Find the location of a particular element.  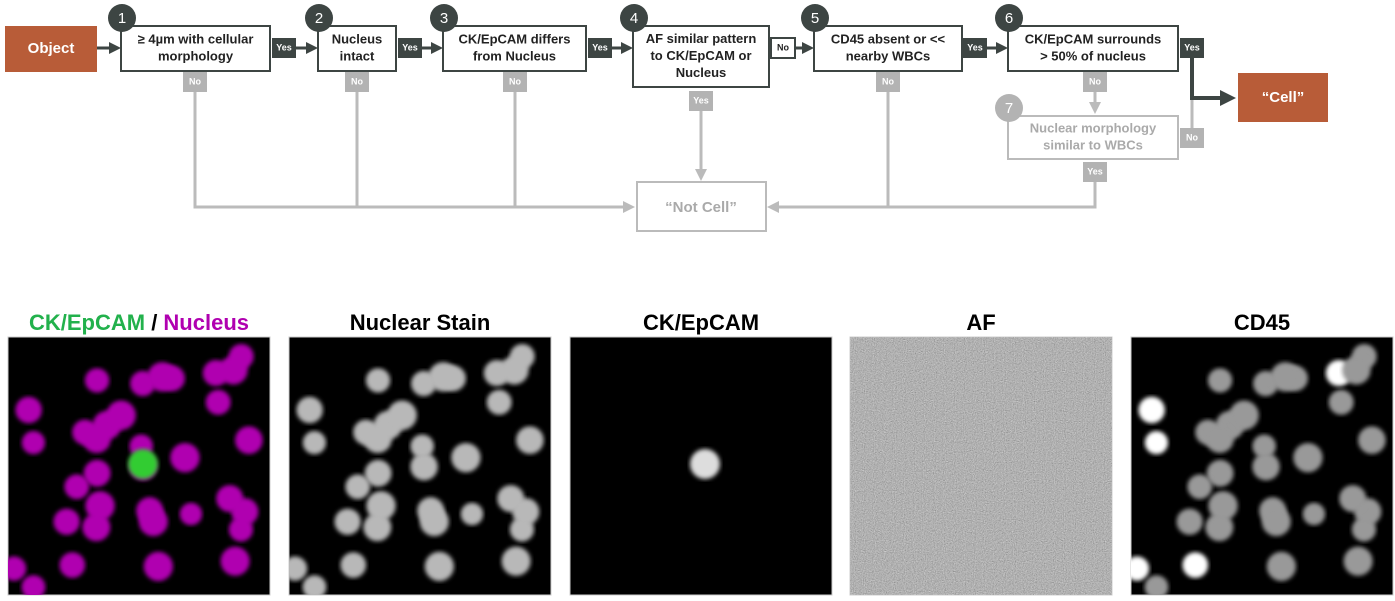

decision-text: > 50% of nucleus is located at coordinates (1093, 55).